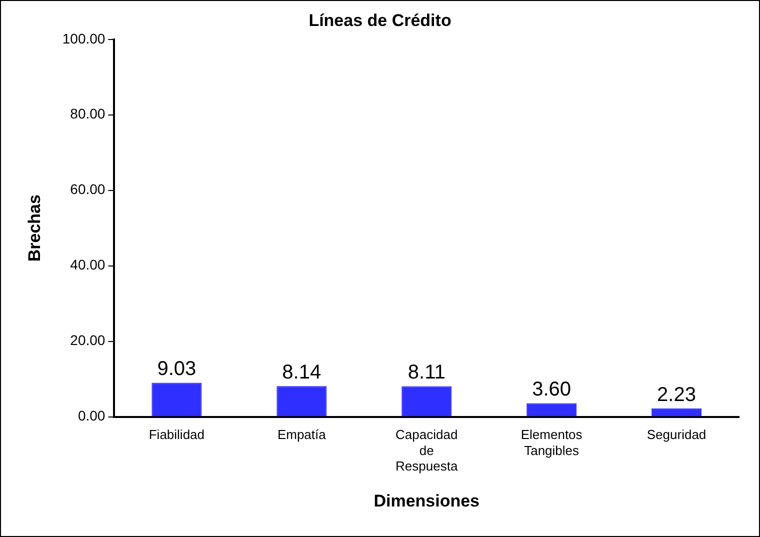 The height and width of the screenshot is (537, 760). I want to click on x-tick-label: Capacidad de Respuesta, so click(427, 450).